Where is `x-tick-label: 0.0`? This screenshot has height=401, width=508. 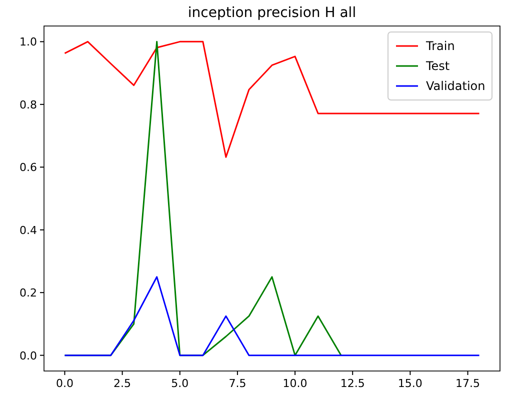
x-tick-label: 0.0 is located at coordinates (65, 383).